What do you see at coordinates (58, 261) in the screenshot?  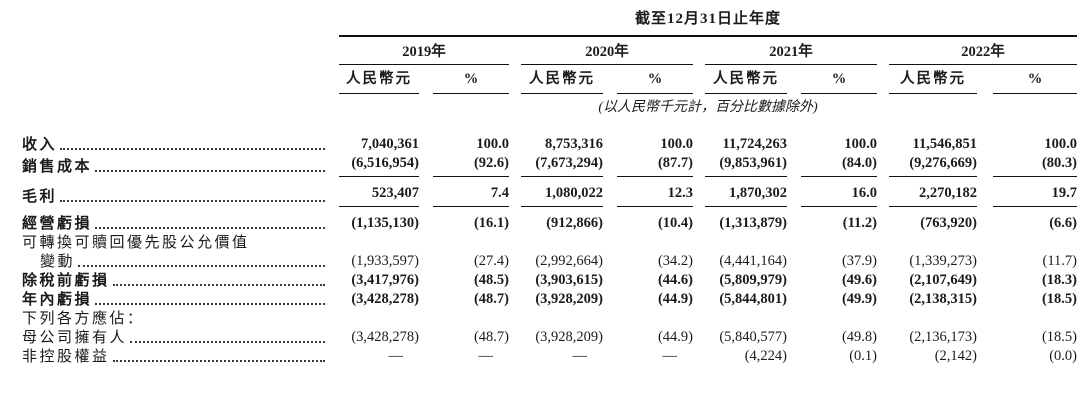 I see `row-label: 變動` at bounding box center [58, 261].